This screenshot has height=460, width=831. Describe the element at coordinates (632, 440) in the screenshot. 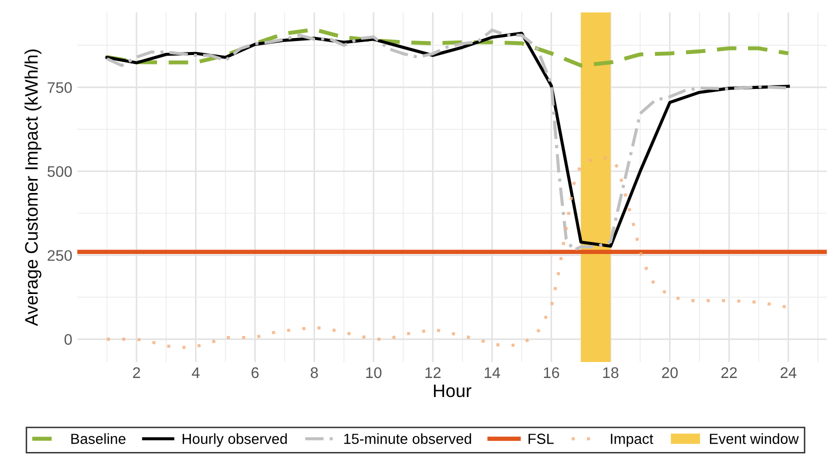

I see `legend-label: Impact` at that location.